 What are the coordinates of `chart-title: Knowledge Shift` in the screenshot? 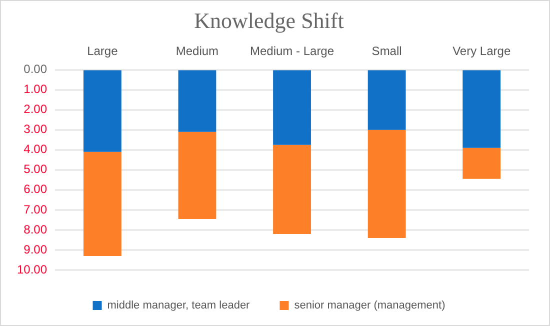 It's located at (269, 20).